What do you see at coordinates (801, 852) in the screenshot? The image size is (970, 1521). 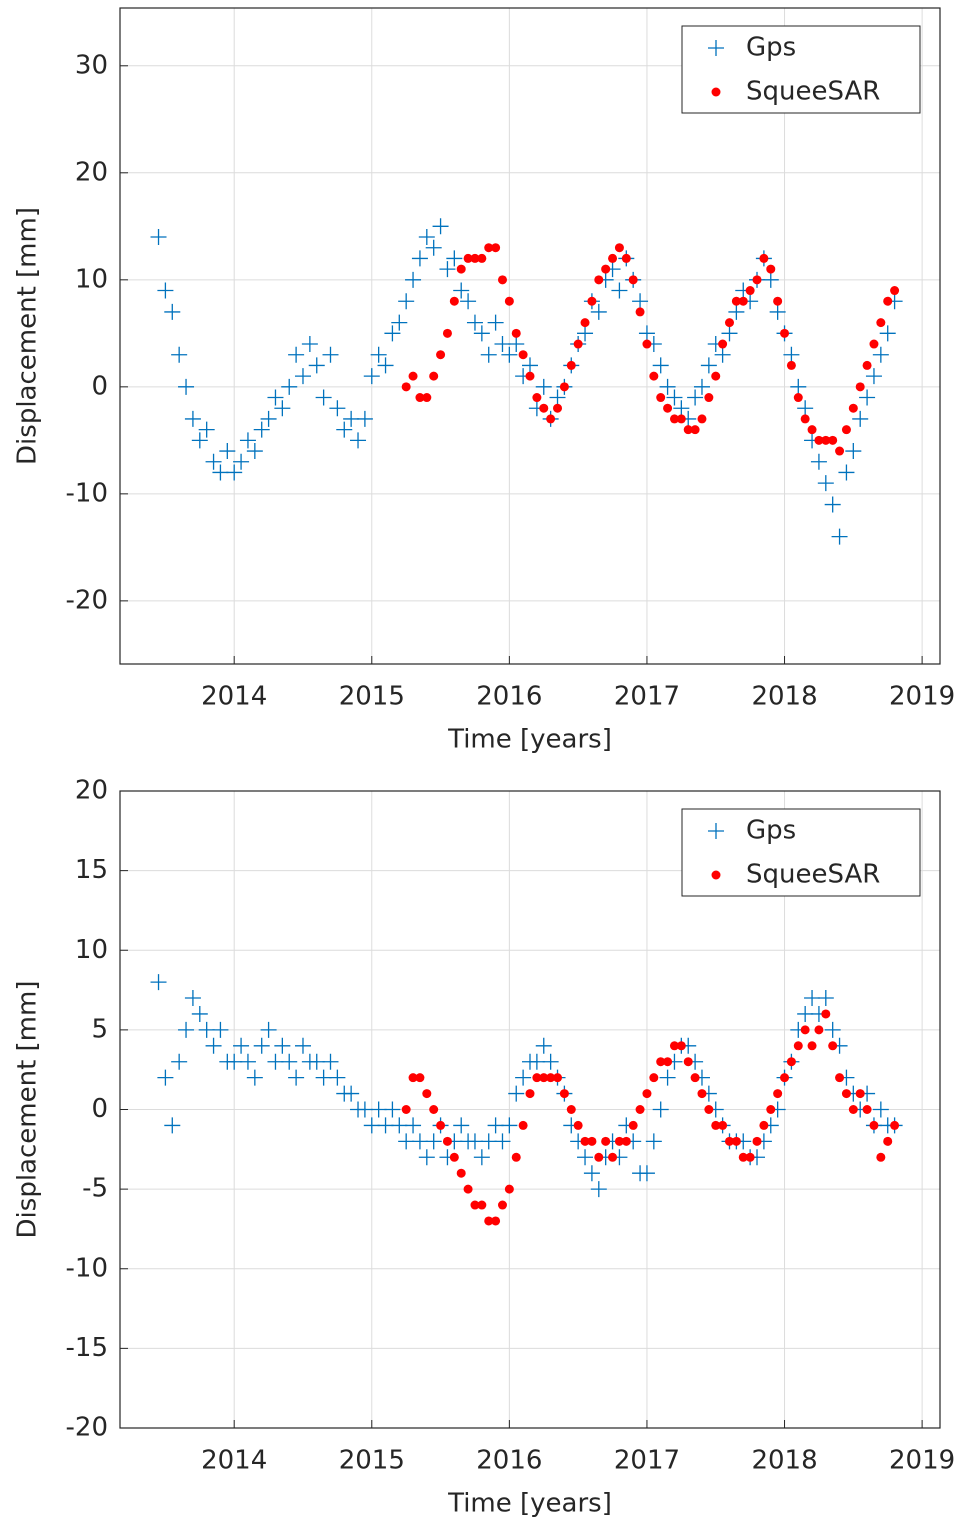 I see `legend: Gps SqueeSAR` at bounding box center [801, 852].